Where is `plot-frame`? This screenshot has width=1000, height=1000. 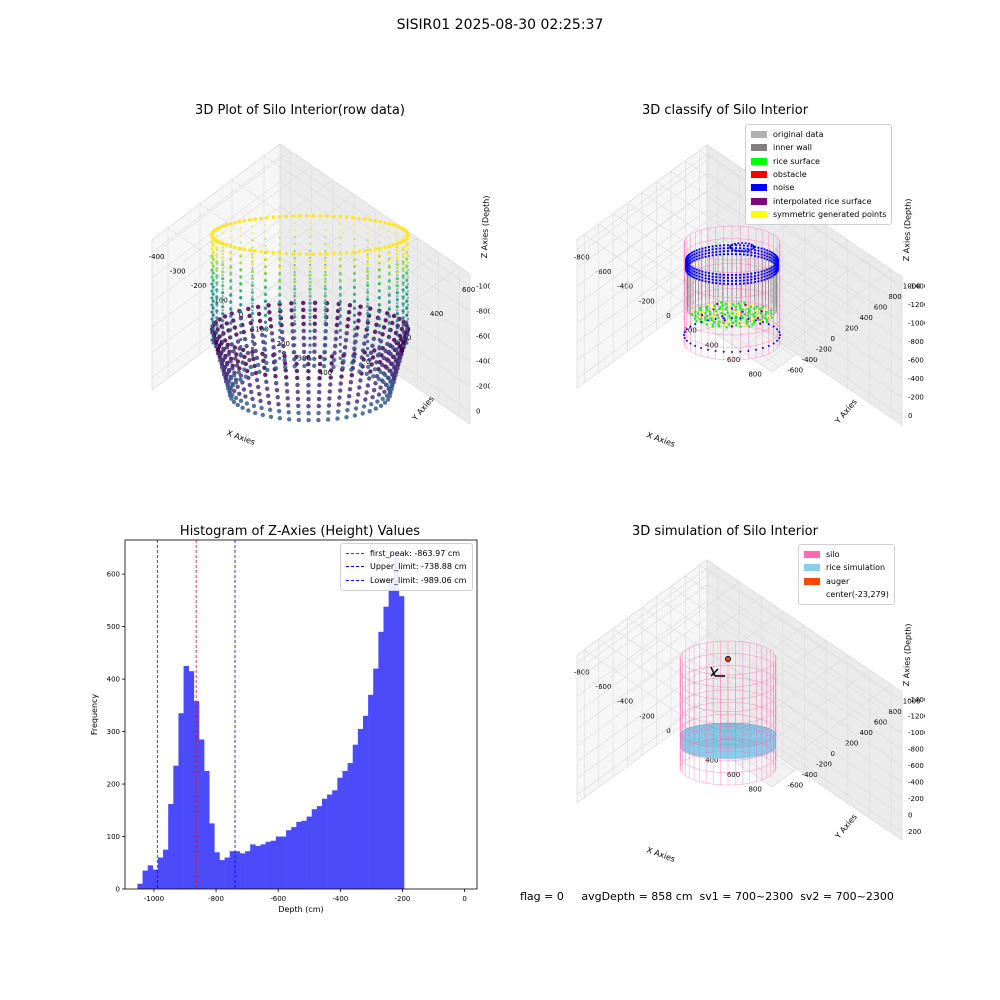
plot-frame is located at coordinates (301, 714).